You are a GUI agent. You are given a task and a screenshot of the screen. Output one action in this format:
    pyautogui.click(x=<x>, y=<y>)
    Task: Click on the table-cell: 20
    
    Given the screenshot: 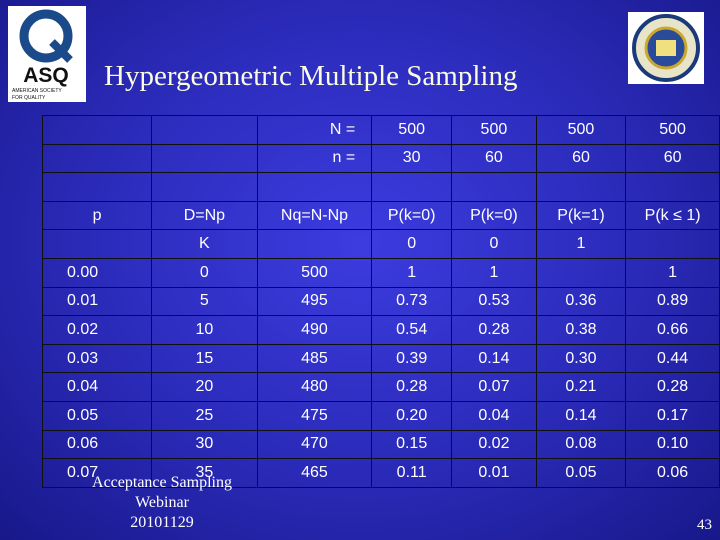 What is the action you would take?
    pyautogui.click(x=204, y=387)
    